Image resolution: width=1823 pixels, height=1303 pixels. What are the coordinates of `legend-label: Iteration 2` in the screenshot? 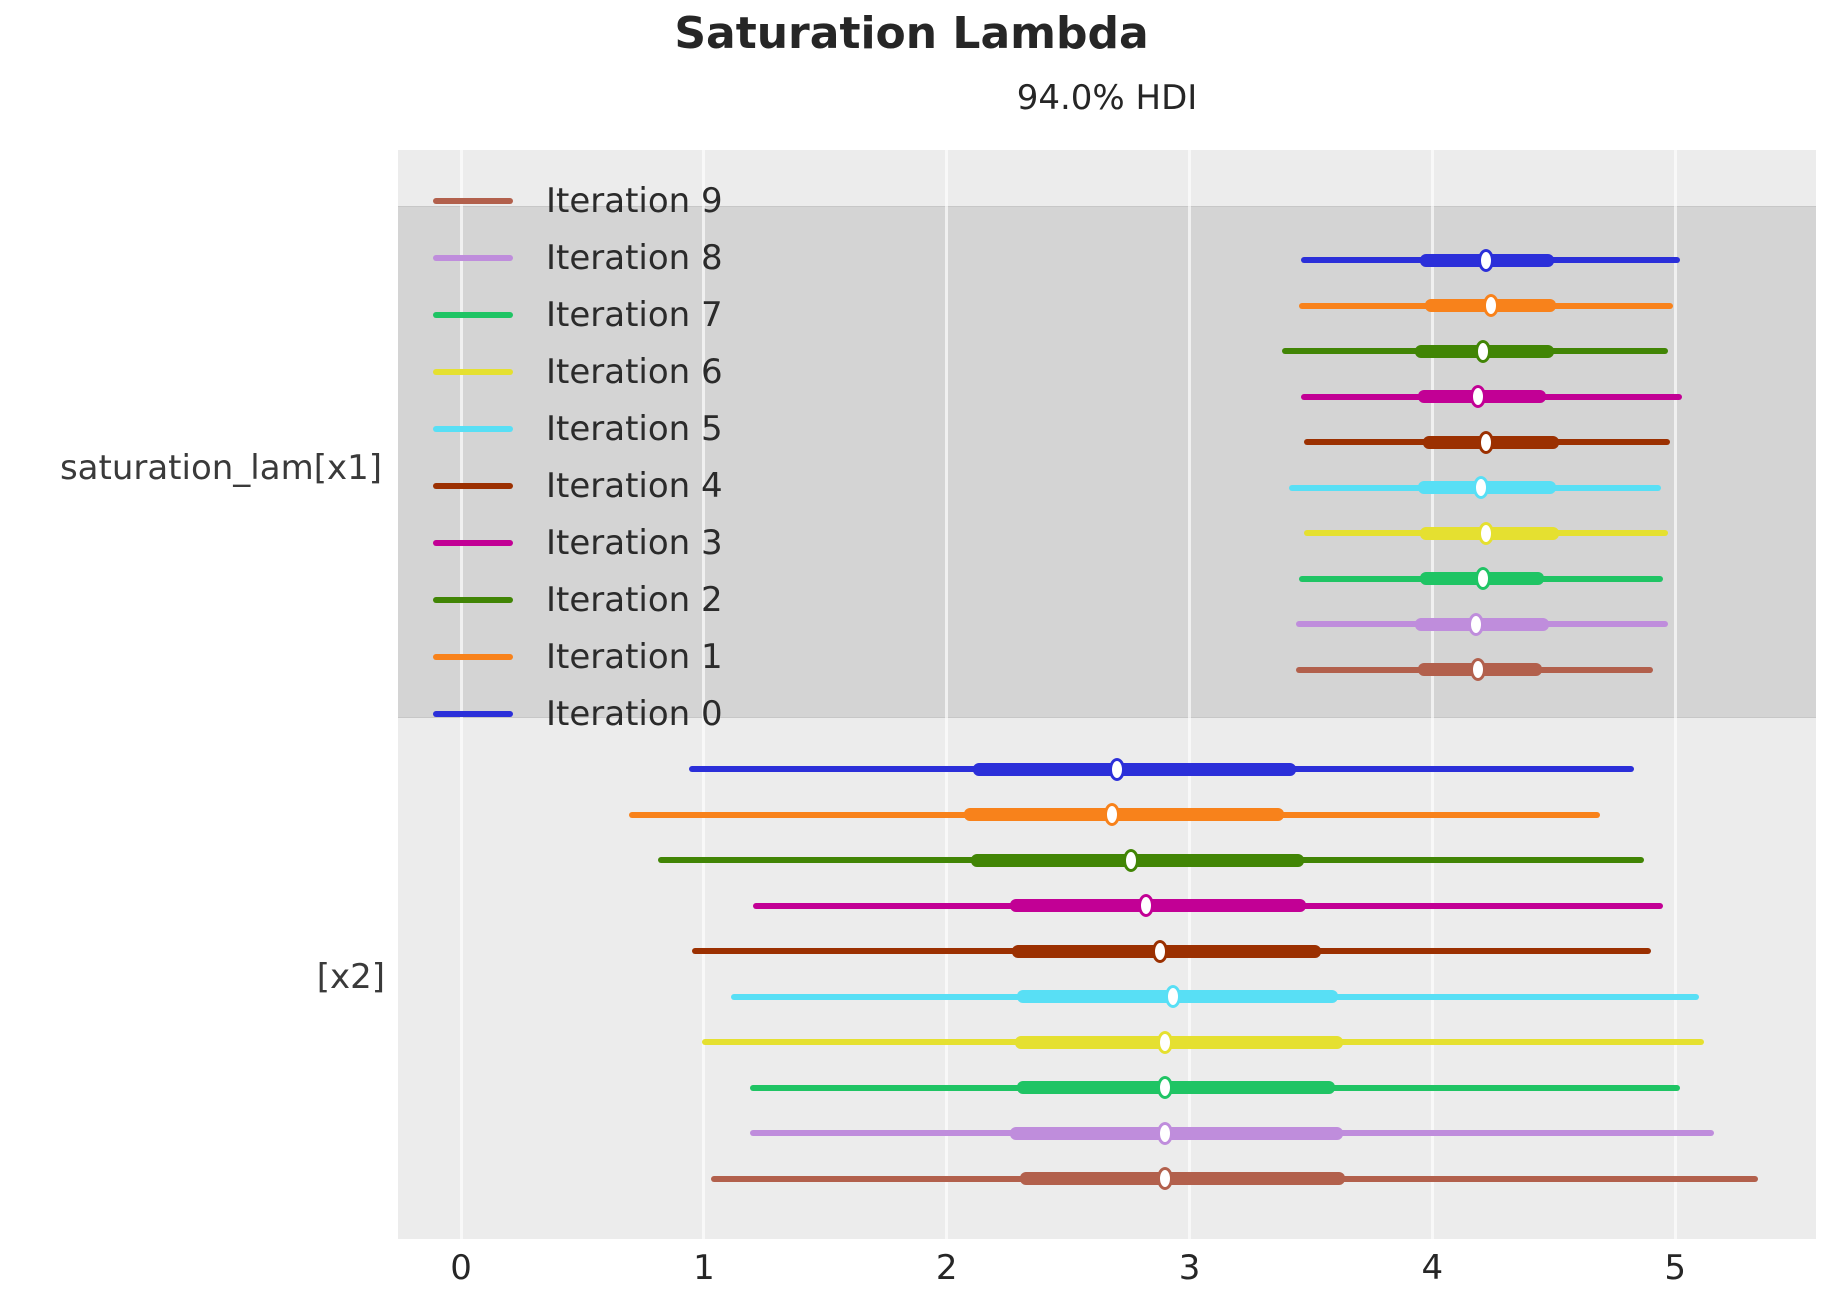 It's located at (634, 600).